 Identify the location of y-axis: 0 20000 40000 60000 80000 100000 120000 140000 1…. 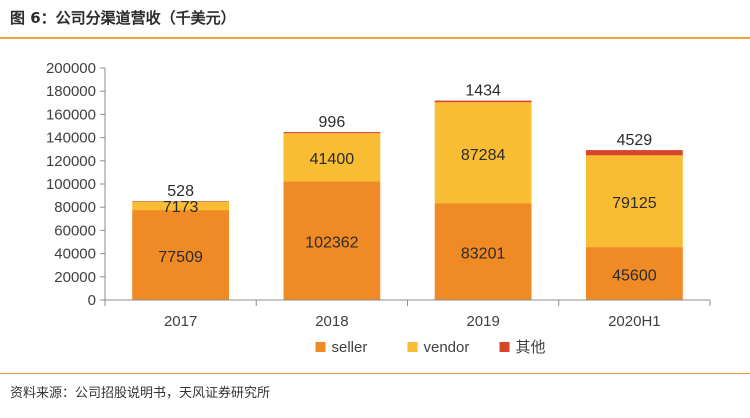
(76, 184).